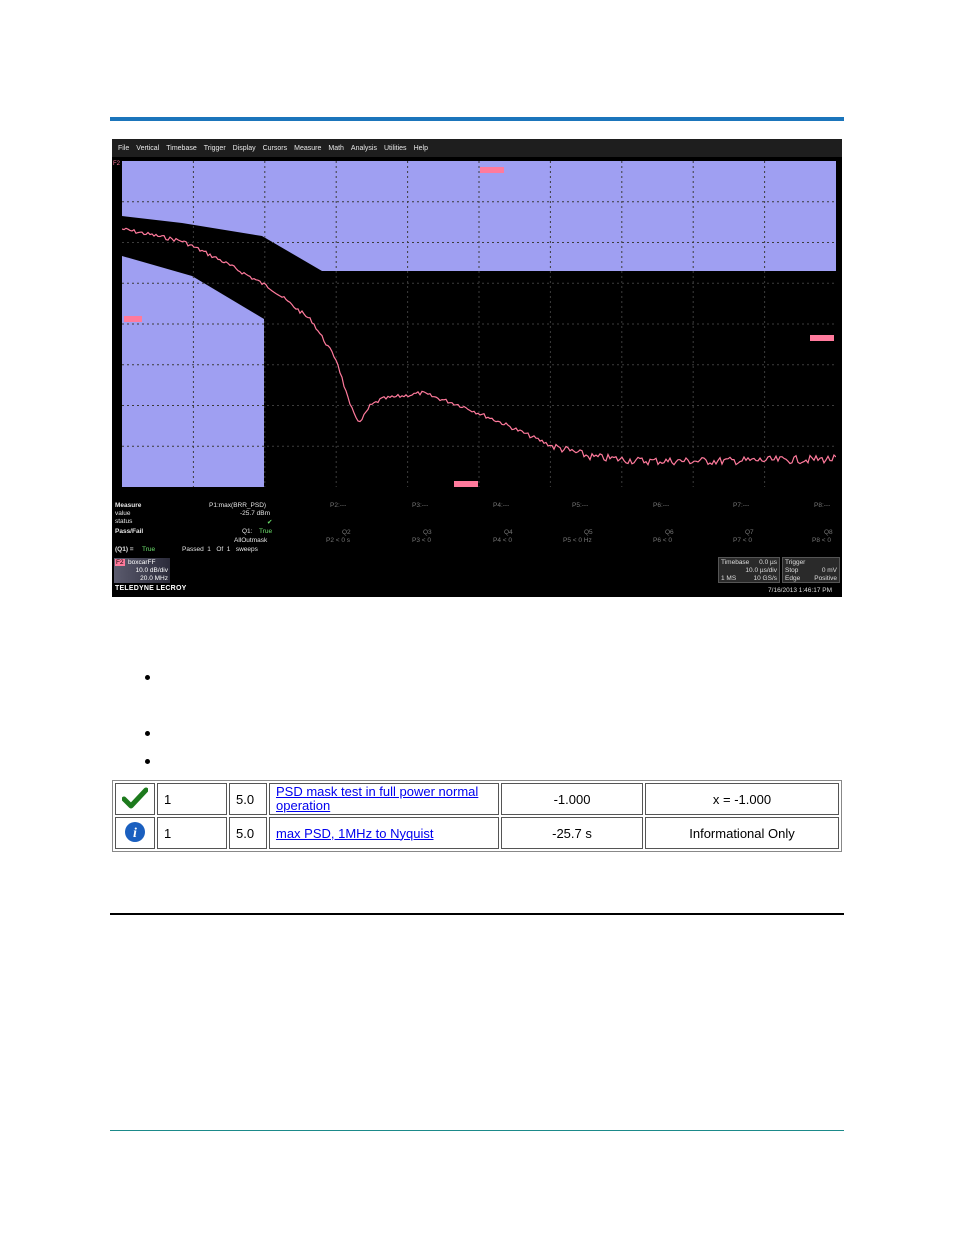 The image size is (954, 1235). Describe the element at coordinates (749, 532) in the screenshot. I see `q7-label: Q7` at that location.